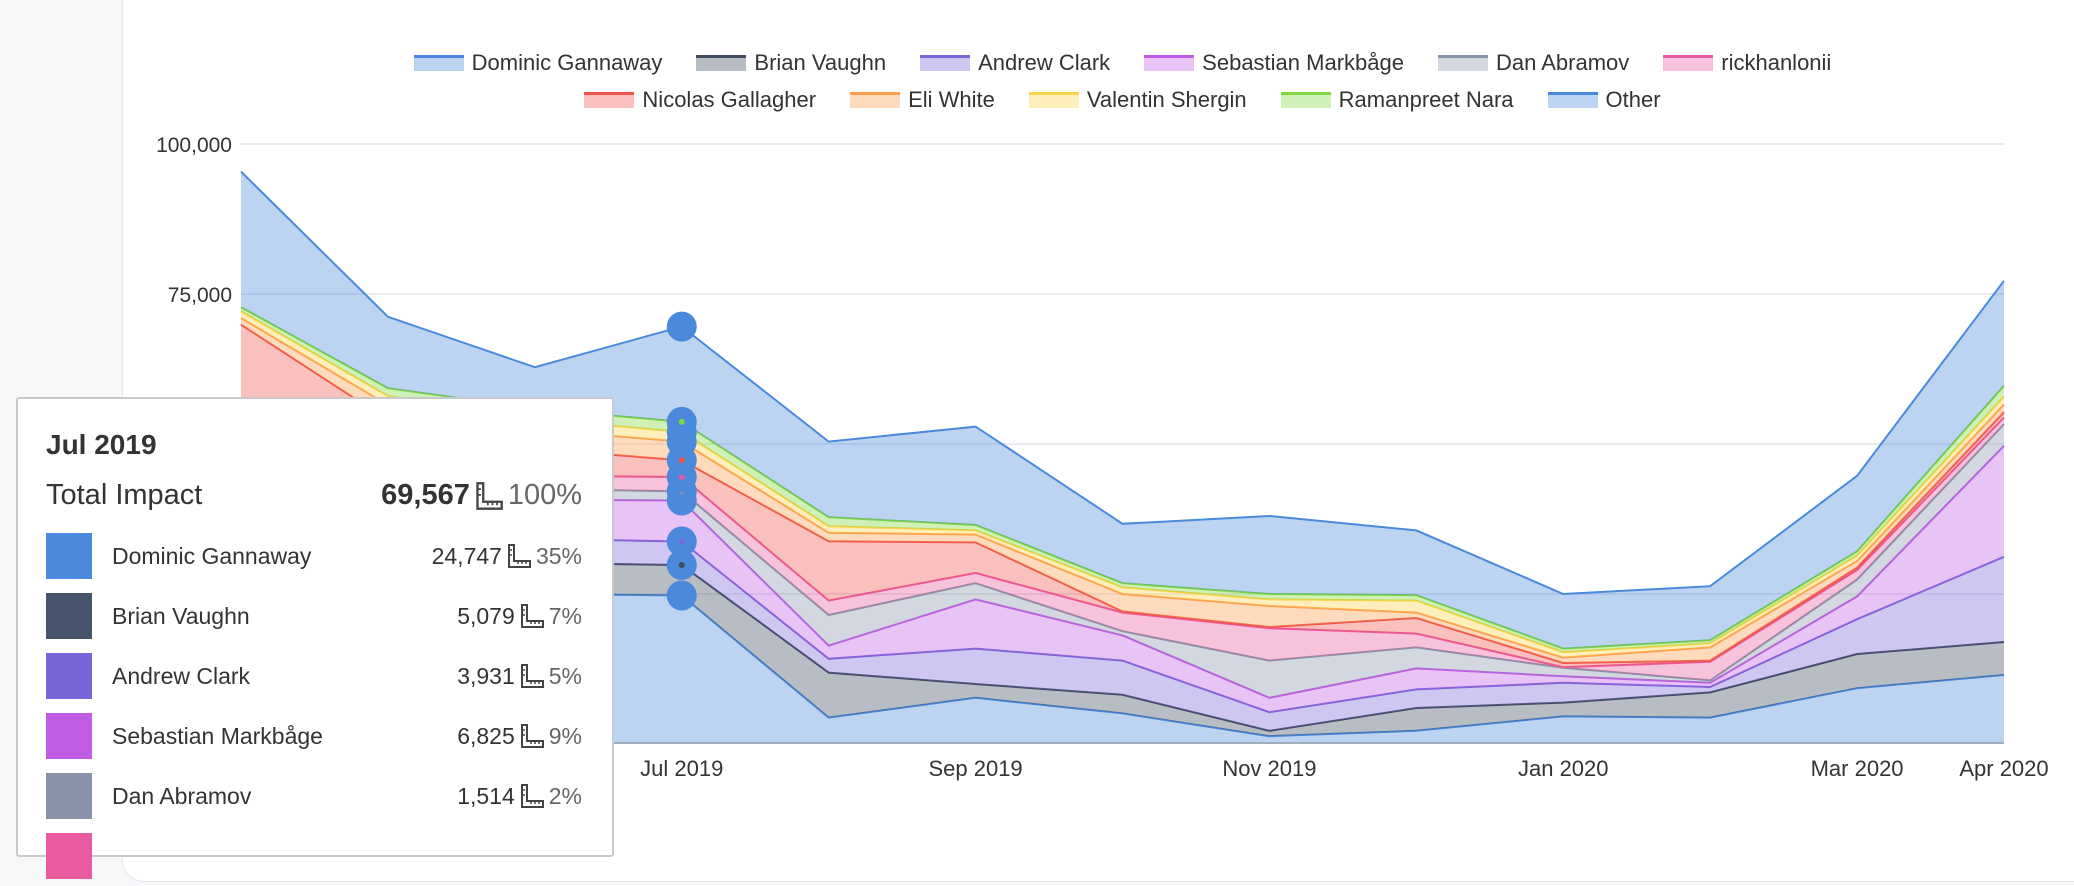  Describe the element at coordinates (314, 616) in the screenshot. I see `tooltip-row: Brian Vaughn 5,079 7%` at that location.